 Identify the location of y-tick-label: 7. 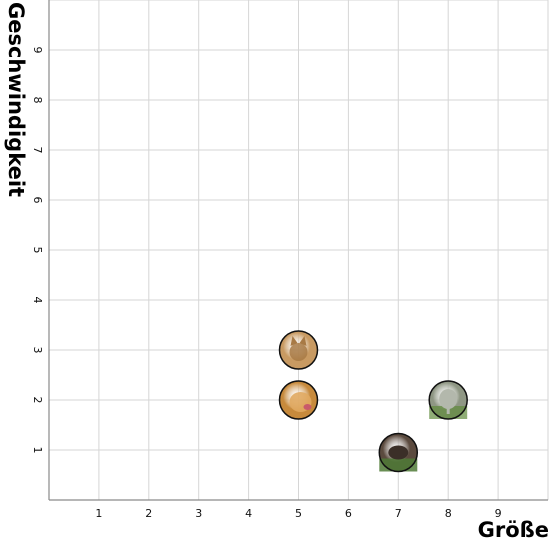
(37, 150).